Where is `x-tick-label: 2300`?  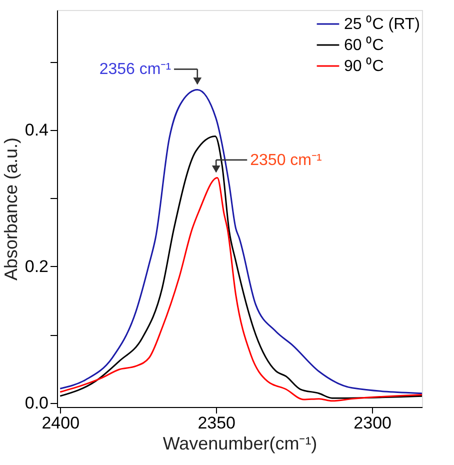
x-tick-label: 2300 is located at coordinates (373, 423).